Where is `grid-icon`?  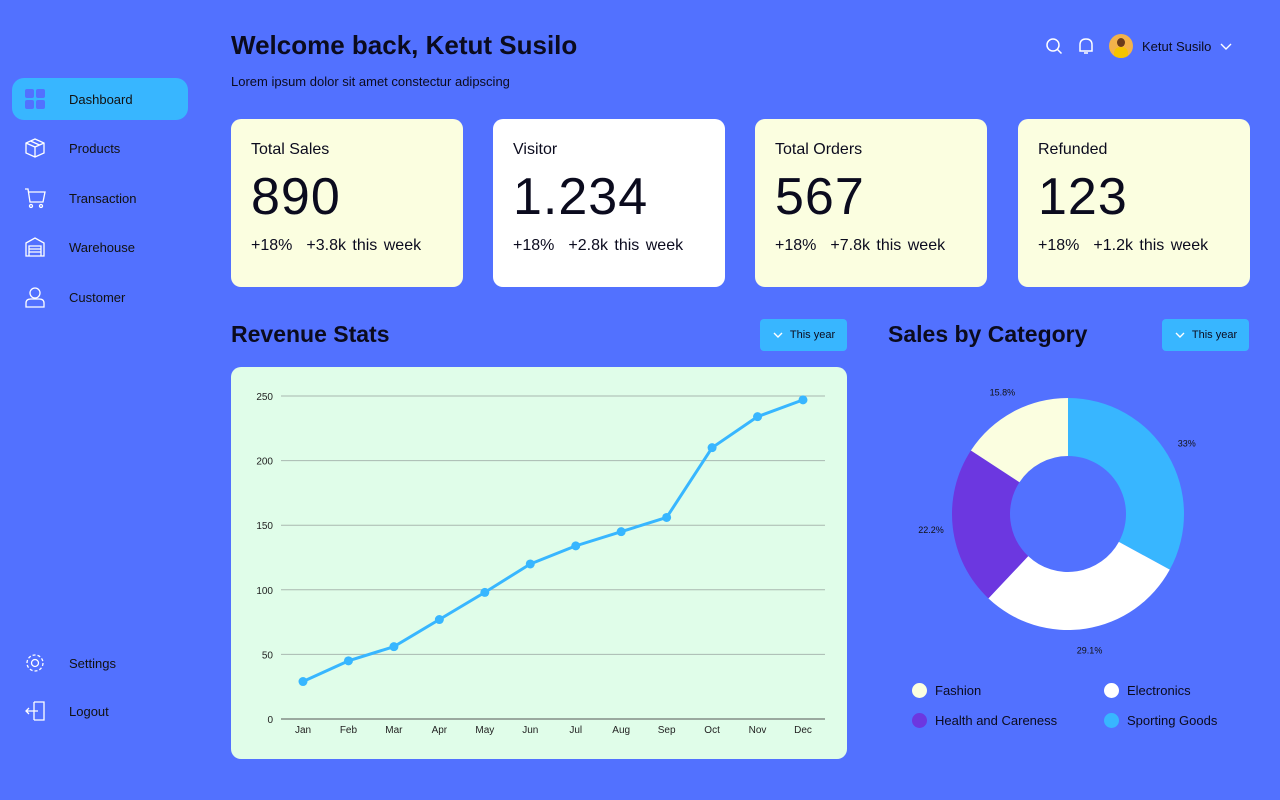 grid-icon is located at coordinates (35, 99).